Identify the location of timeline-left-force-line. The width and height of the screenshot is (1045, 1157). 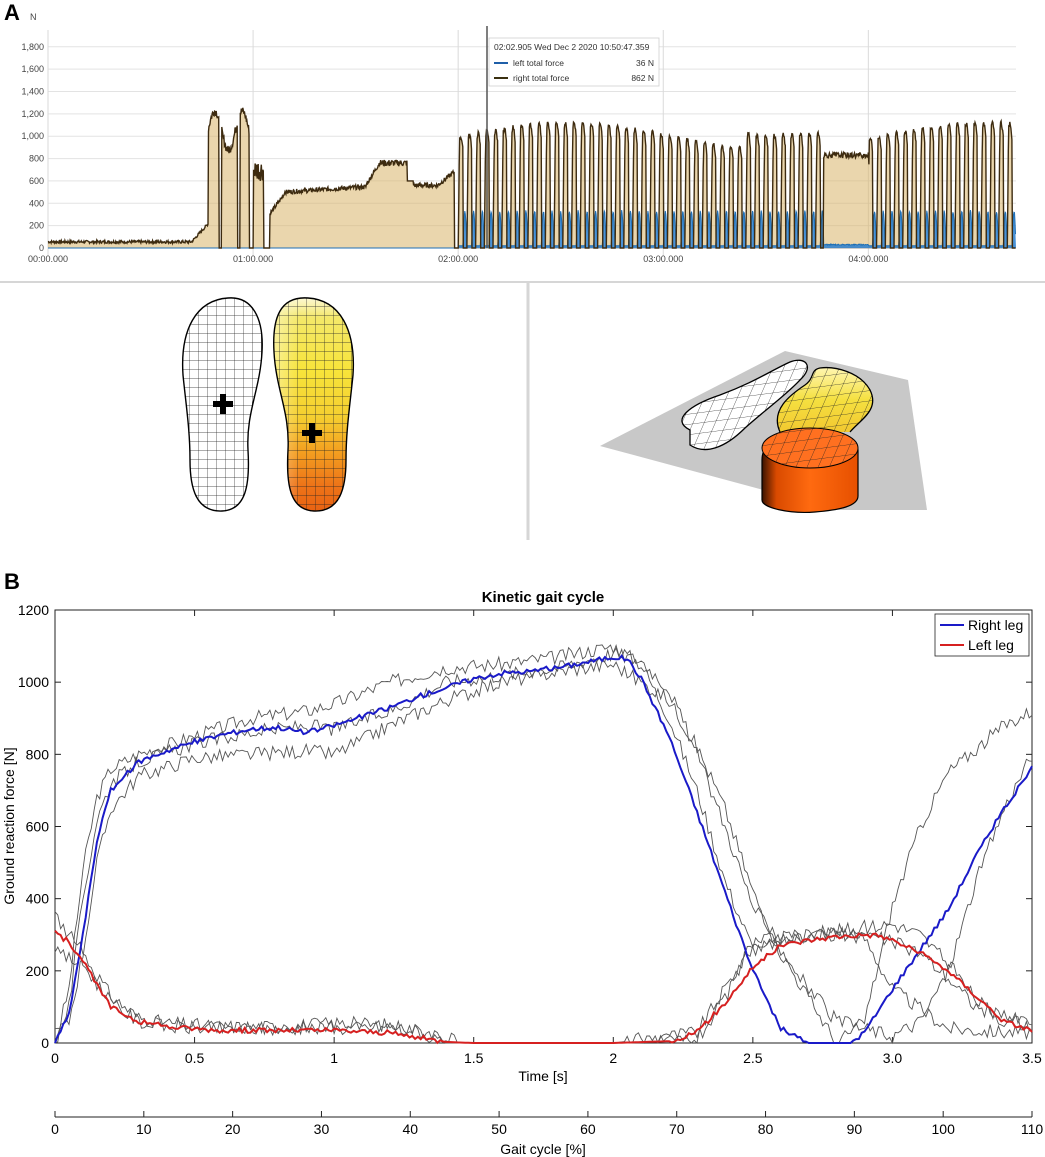
(532, 229).